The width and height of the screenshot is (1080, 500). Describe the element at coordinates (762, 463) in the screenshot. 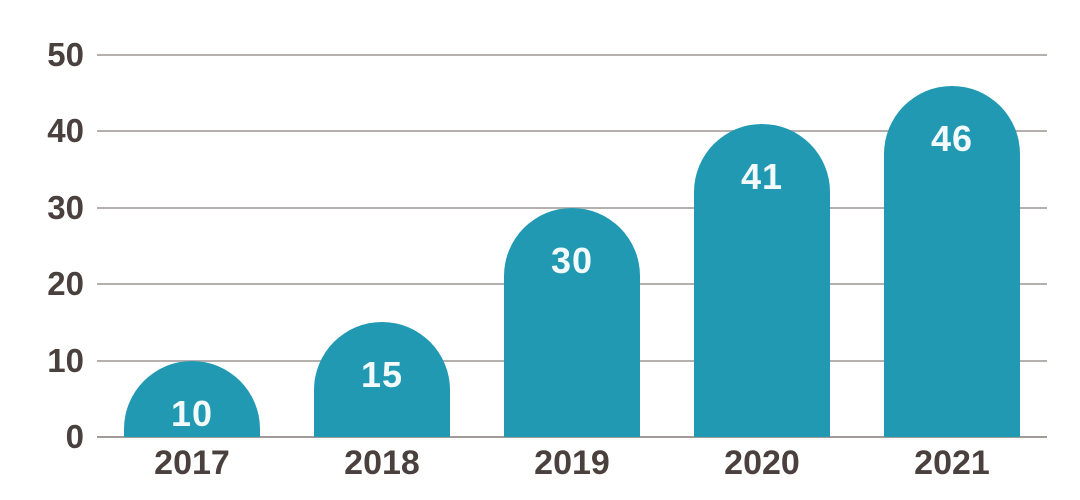

I see `x-tick-label-2020: 2020` at that location.